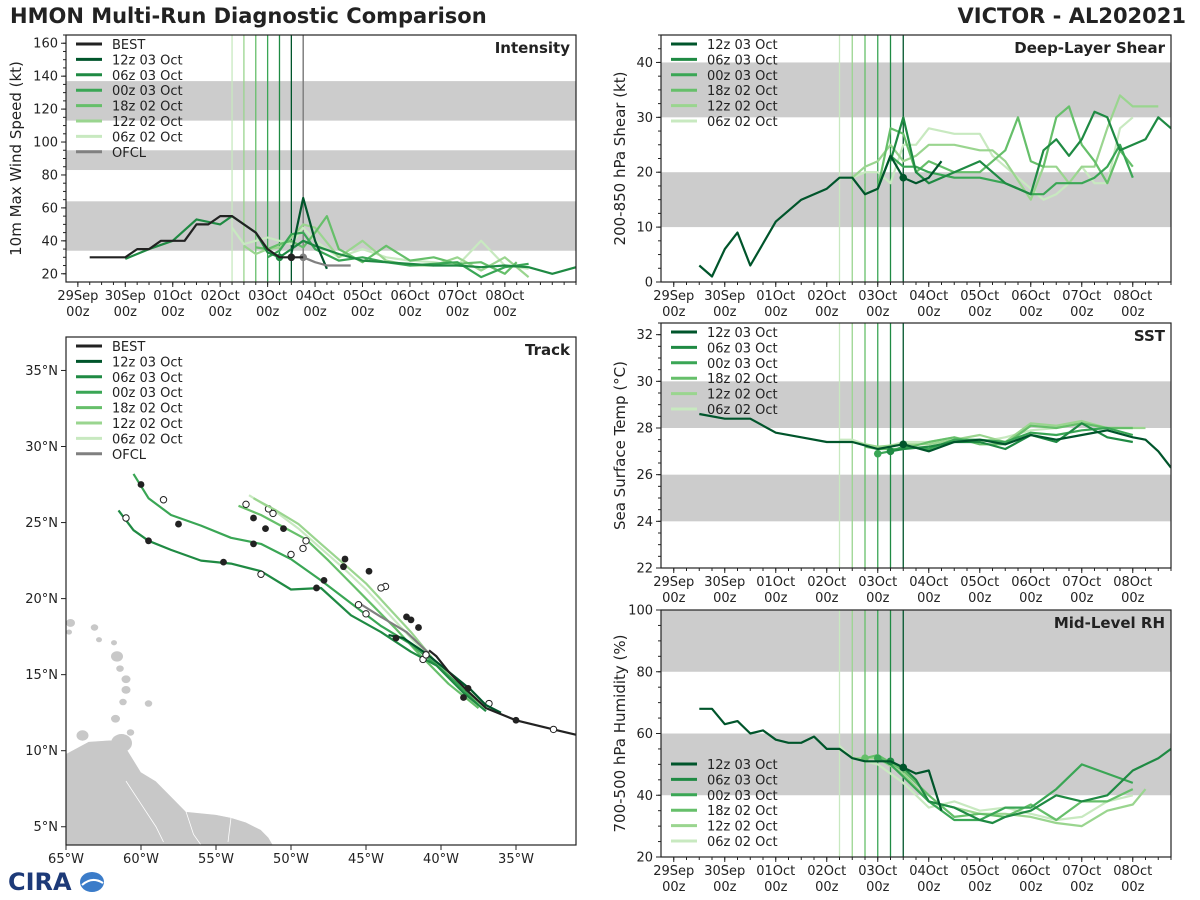 Image resolution: width=1200 pixels, height=900 pixels. I want to click on sst-ytick-label: 28, so click(644, 429).